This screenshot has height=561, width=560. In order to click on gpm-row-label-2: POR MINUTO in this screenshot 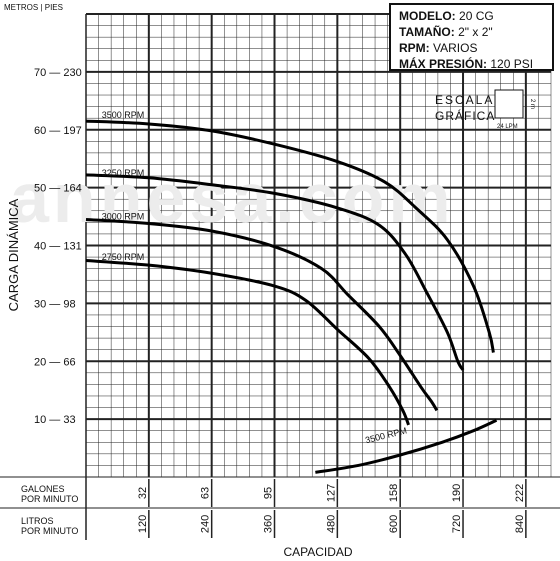, I will do `click(49, 499)`.